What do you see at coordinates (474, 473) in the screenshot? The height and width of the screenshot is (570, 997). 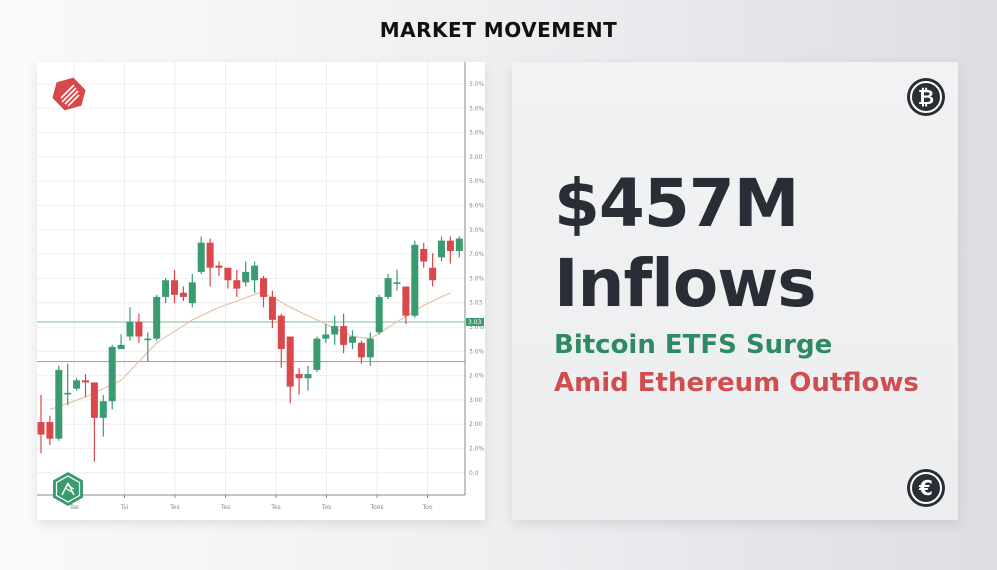 I see `y-tick-label: 0.0` at bounding box center [474, 473].